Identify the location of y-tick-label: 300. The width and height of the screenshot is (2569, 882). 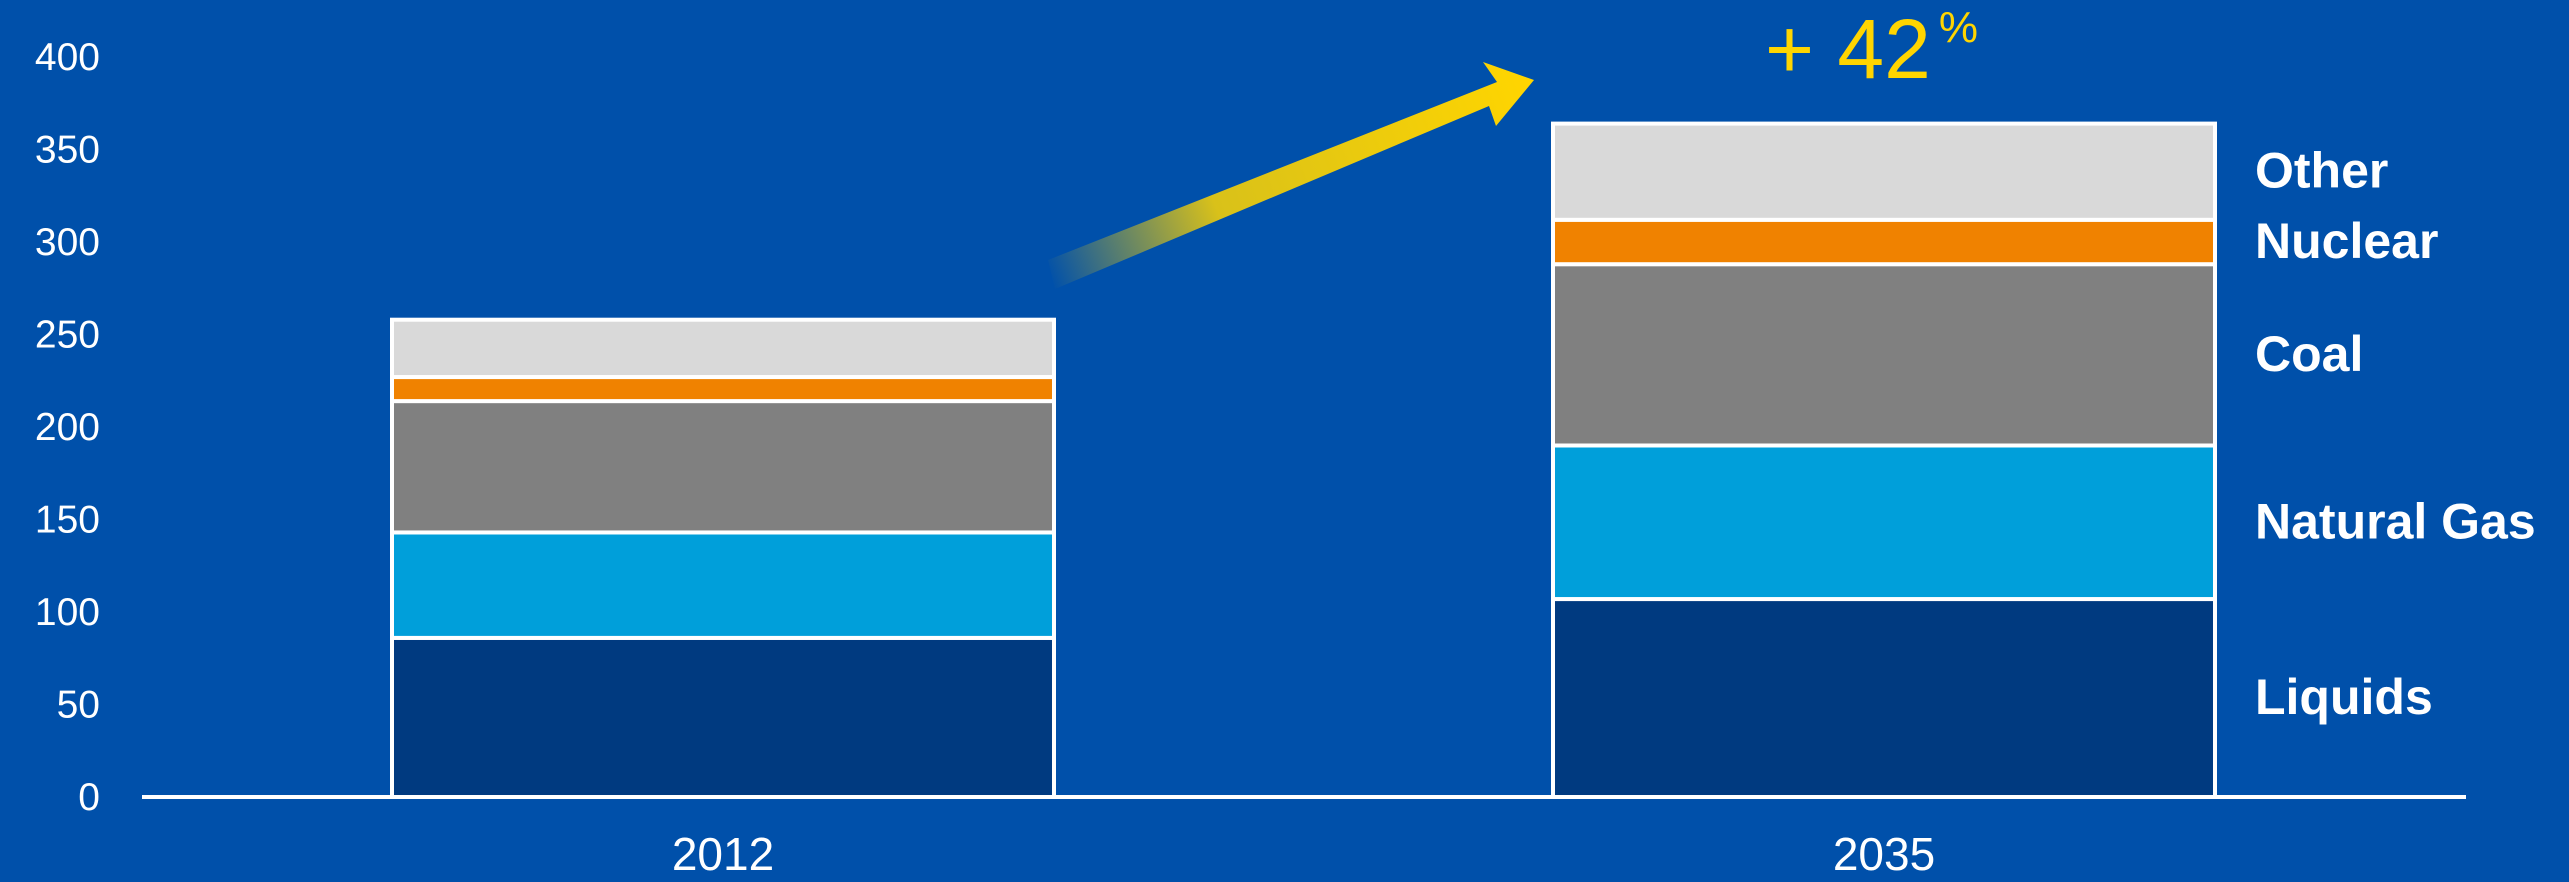
(67, 242).